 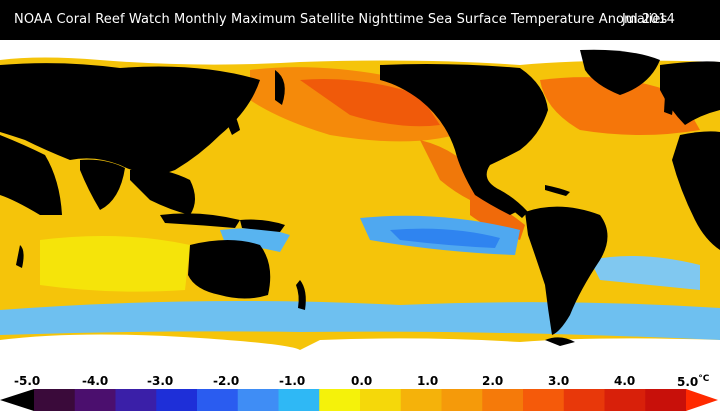 I want to click on caribbean, so click(x=557, y=190).